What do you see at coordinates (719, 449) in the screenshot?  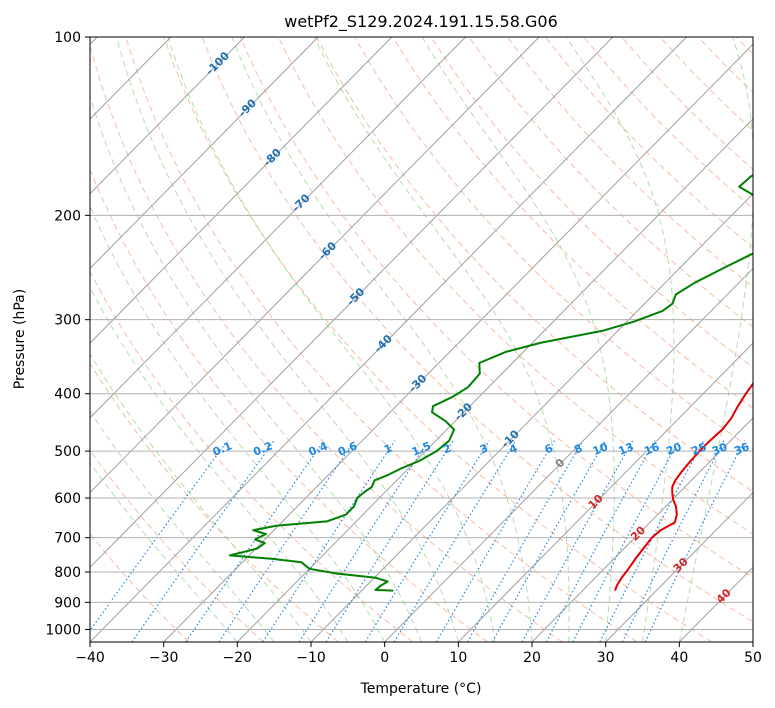 I see `mixing-ratio-label: 30` at bounding box center [719, 449].